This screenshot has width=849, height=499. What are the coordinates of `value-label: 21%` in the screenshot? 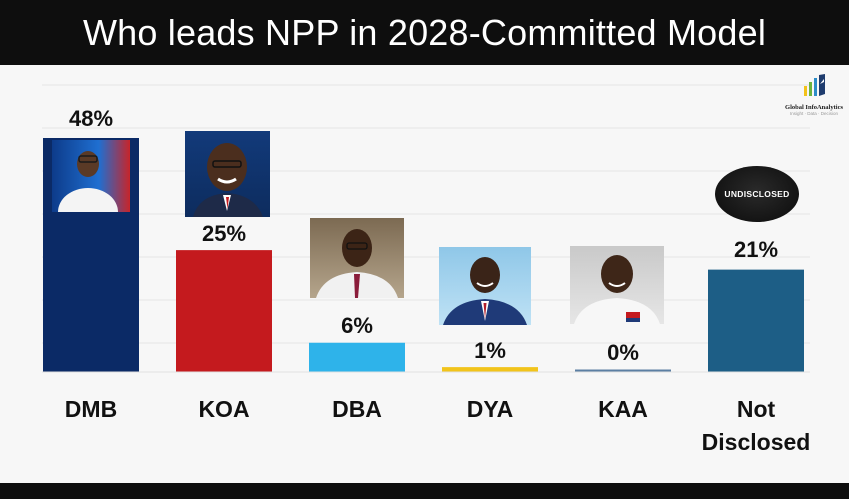 It's located at (756, 249).